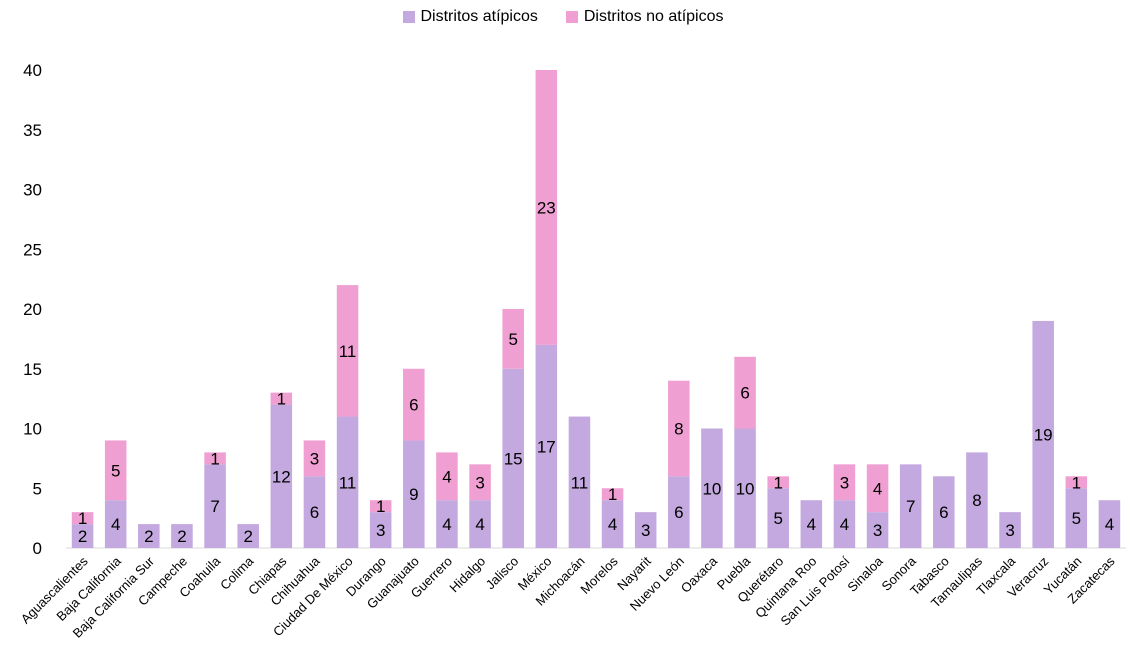 The image size is (1126, 672). What do you see at coordinates (32, 70) in the screenshot?
I see `y-tick-label: 40` at bounding box center [32, 70].